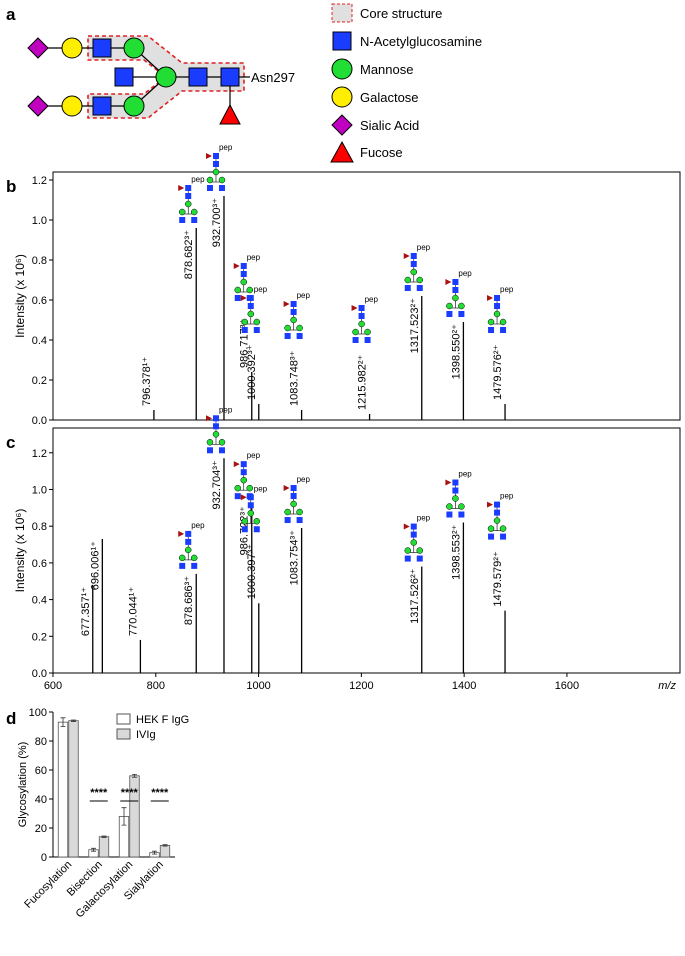 Image resolution: width=685 pixels, height=956 pixels. I want to click on glycan-diagram: Asn297, so click(161, 80).